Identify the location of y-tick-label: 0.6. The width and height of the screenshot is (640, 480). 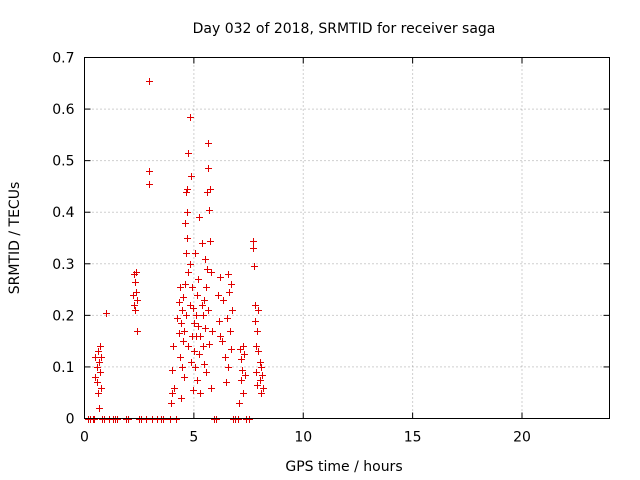
(63, 110).